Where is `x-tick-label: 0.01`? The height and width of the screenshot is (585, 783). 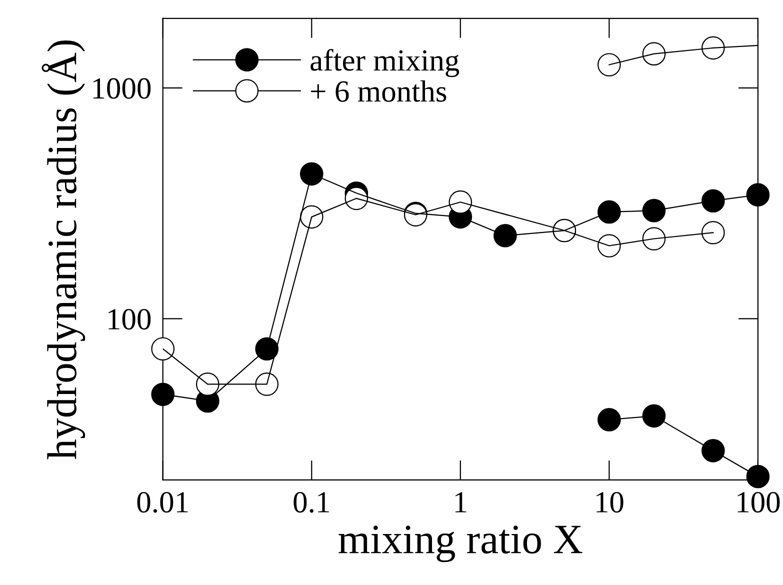
x-tick-label: 0.01 is located at coordinates (162, 502).